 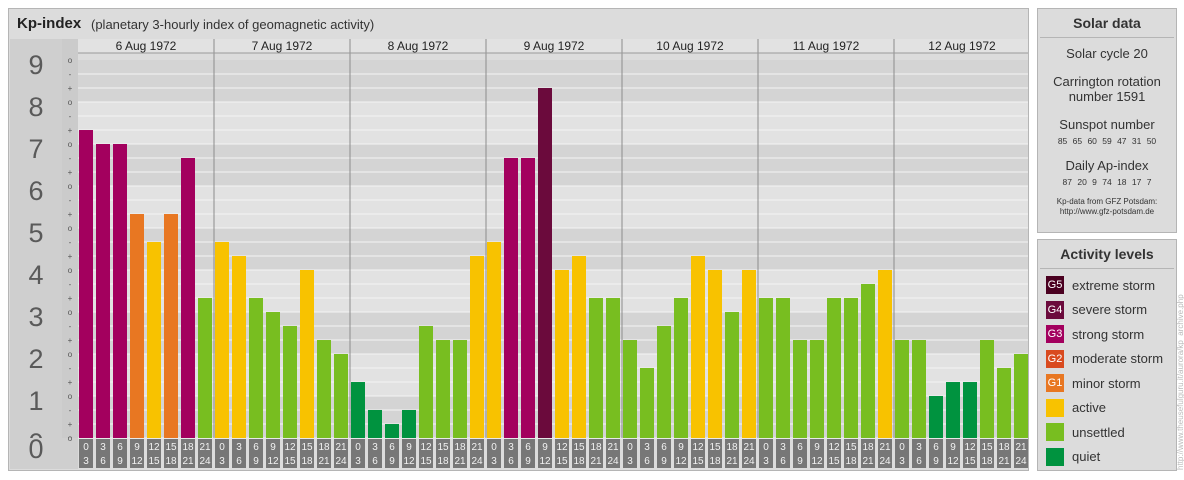 What do you see at coordinates (690, 46) in the screenshot?
I see `day-label: 10 Aug 1972` at bounding box center [690, 46].